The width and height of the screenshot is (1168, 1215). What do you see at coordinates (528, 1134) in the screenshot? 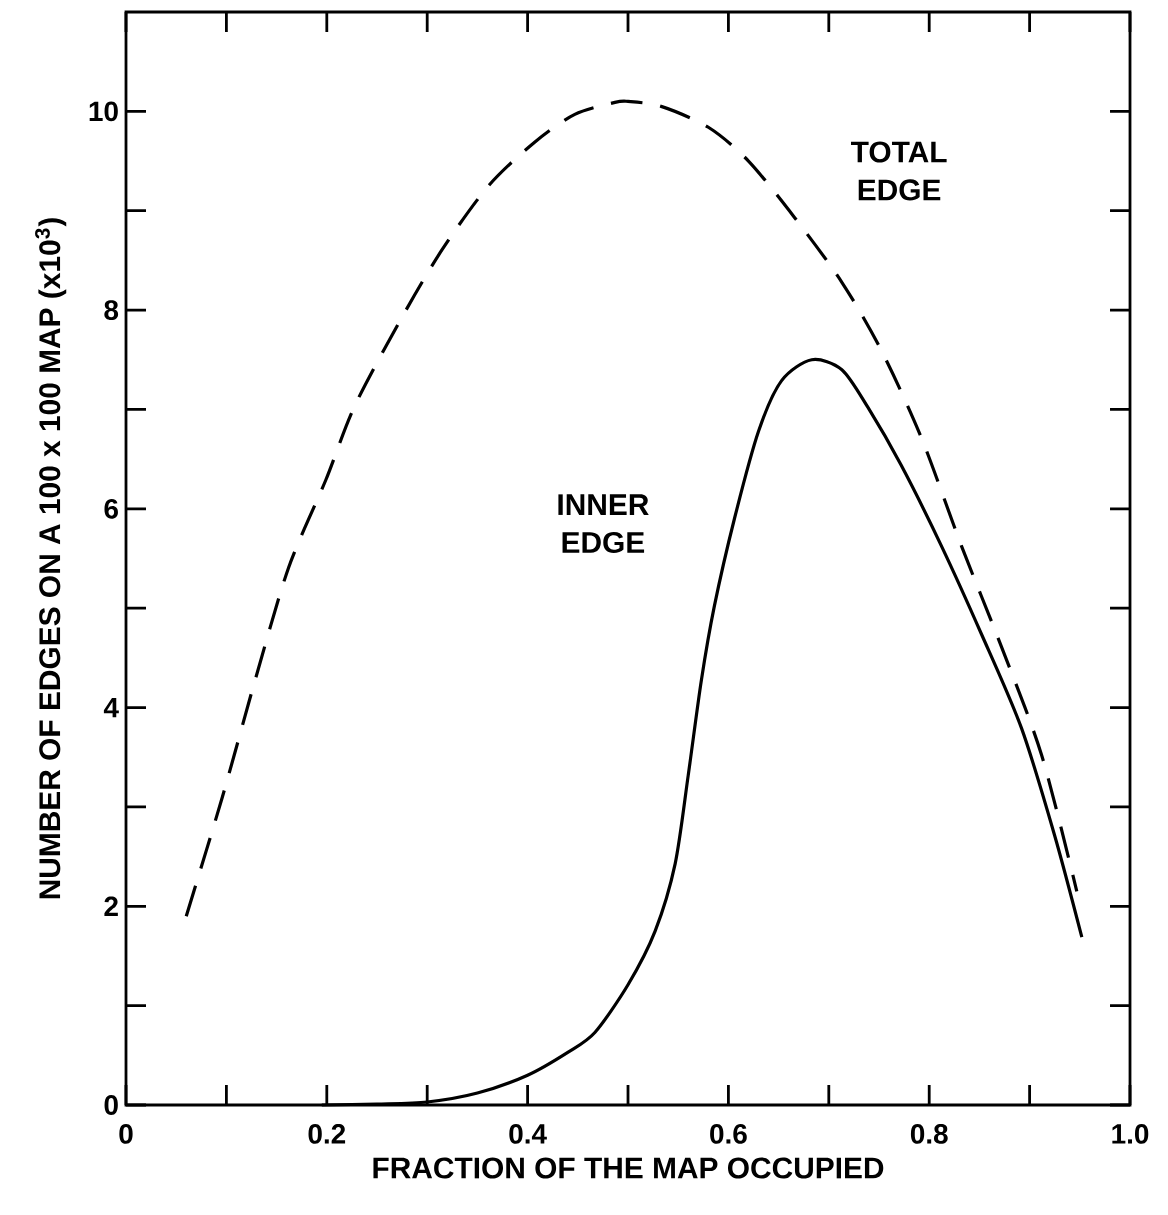
I see `x-tick-label: 0.4` at bounding box center [528, 1134].